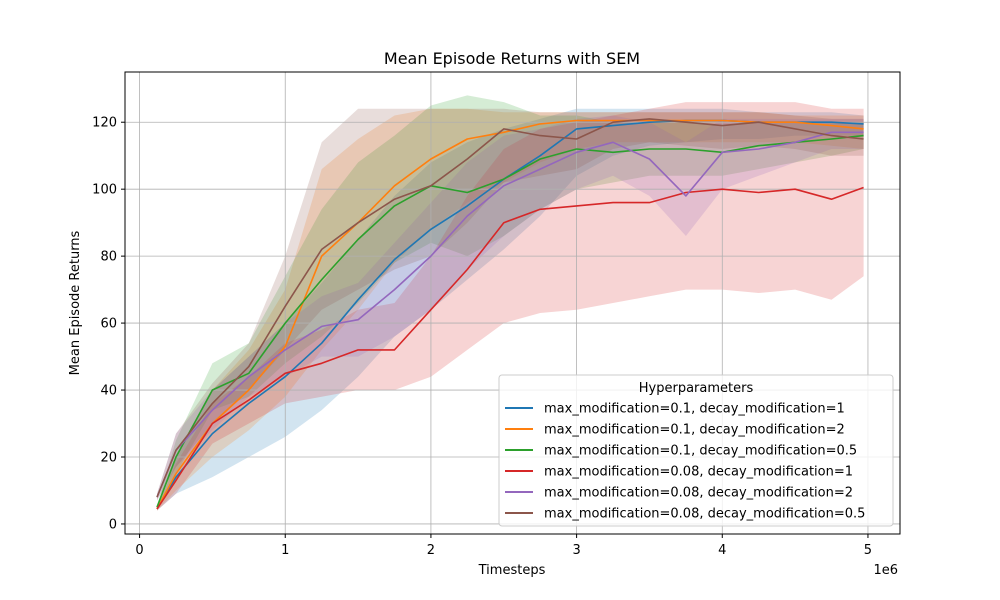  Describe the element at coordinates (139, 550) in the screenshot. I see `x-tick-label: 0` at that location.